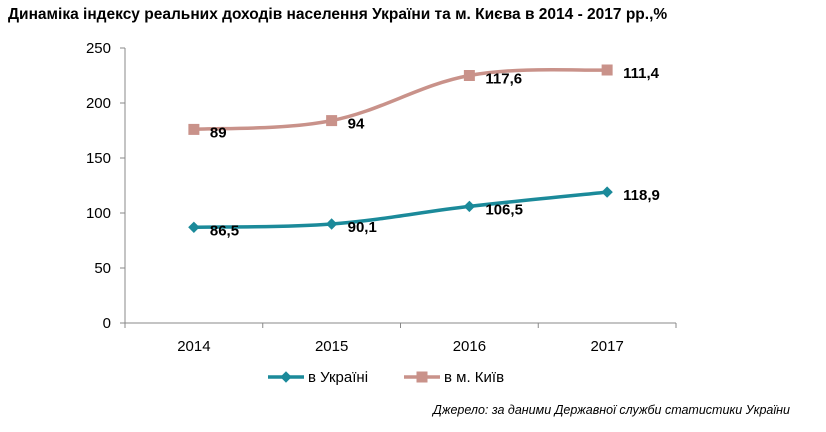  I want to click on data-label-kyiv: 94, so click(356, 124).